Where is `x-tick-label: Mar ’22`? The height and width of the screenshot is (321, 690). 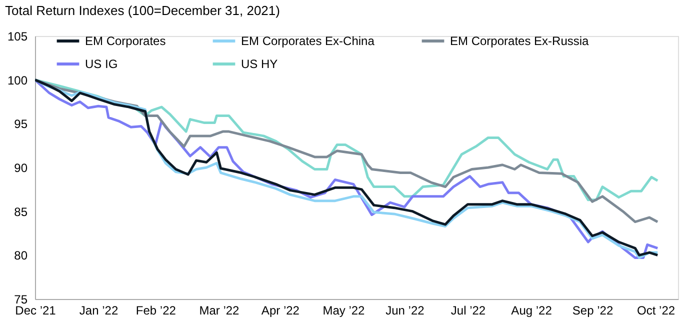
x-tick-label: Mar ’22 is located at coordinates (219, 311).